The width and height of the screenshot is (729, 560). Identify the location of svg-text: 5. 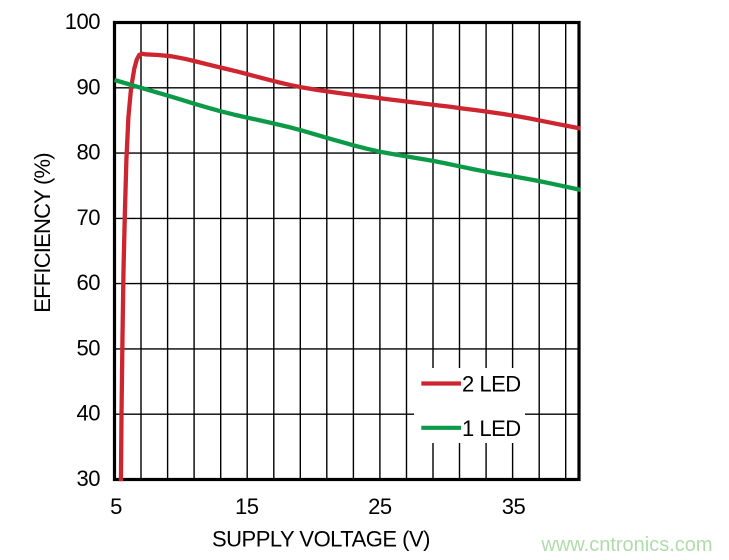
(116, 506).